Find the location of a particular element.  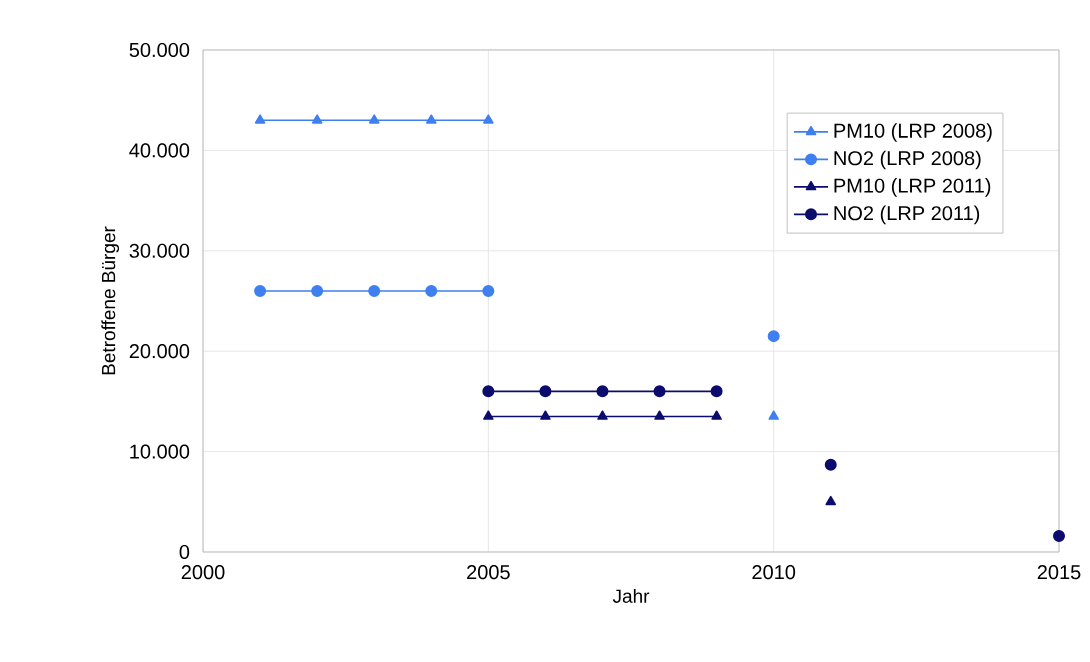

legend-label: PM10 (LRP 2011) is located at coordinates (912, 187).